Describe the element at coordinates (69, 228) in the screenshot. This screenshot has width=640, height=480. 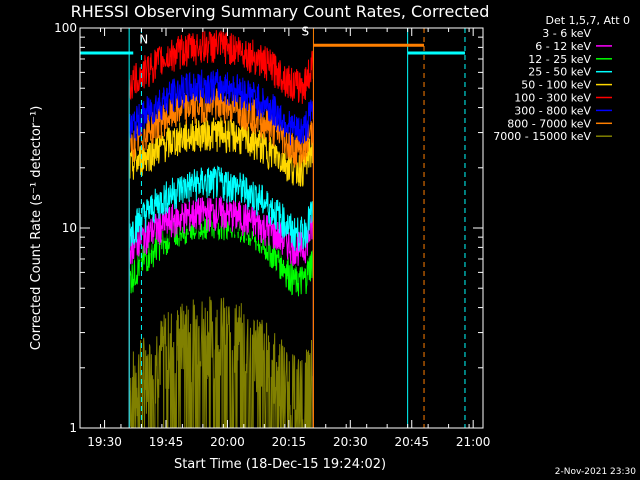
I see `y-tick-label: 10` at that location.